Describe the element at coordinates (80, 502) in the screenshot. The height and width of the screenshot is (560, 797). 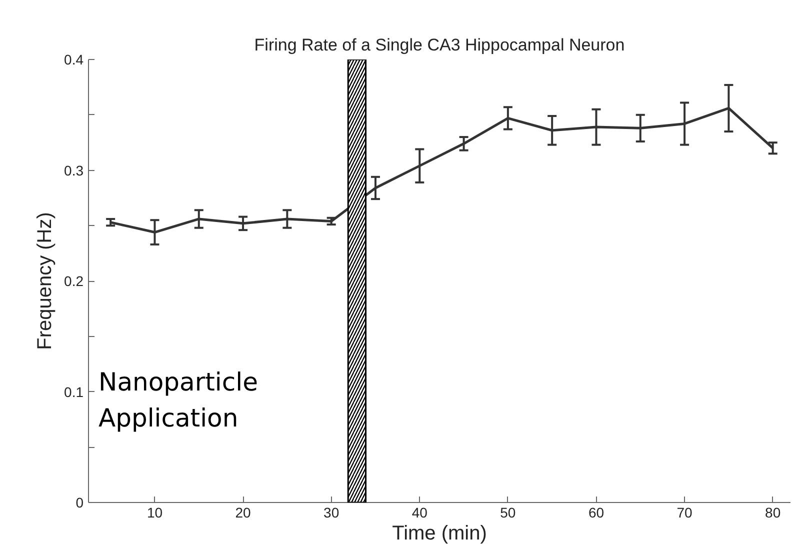
I see `y-tick-label: 0` at that location.